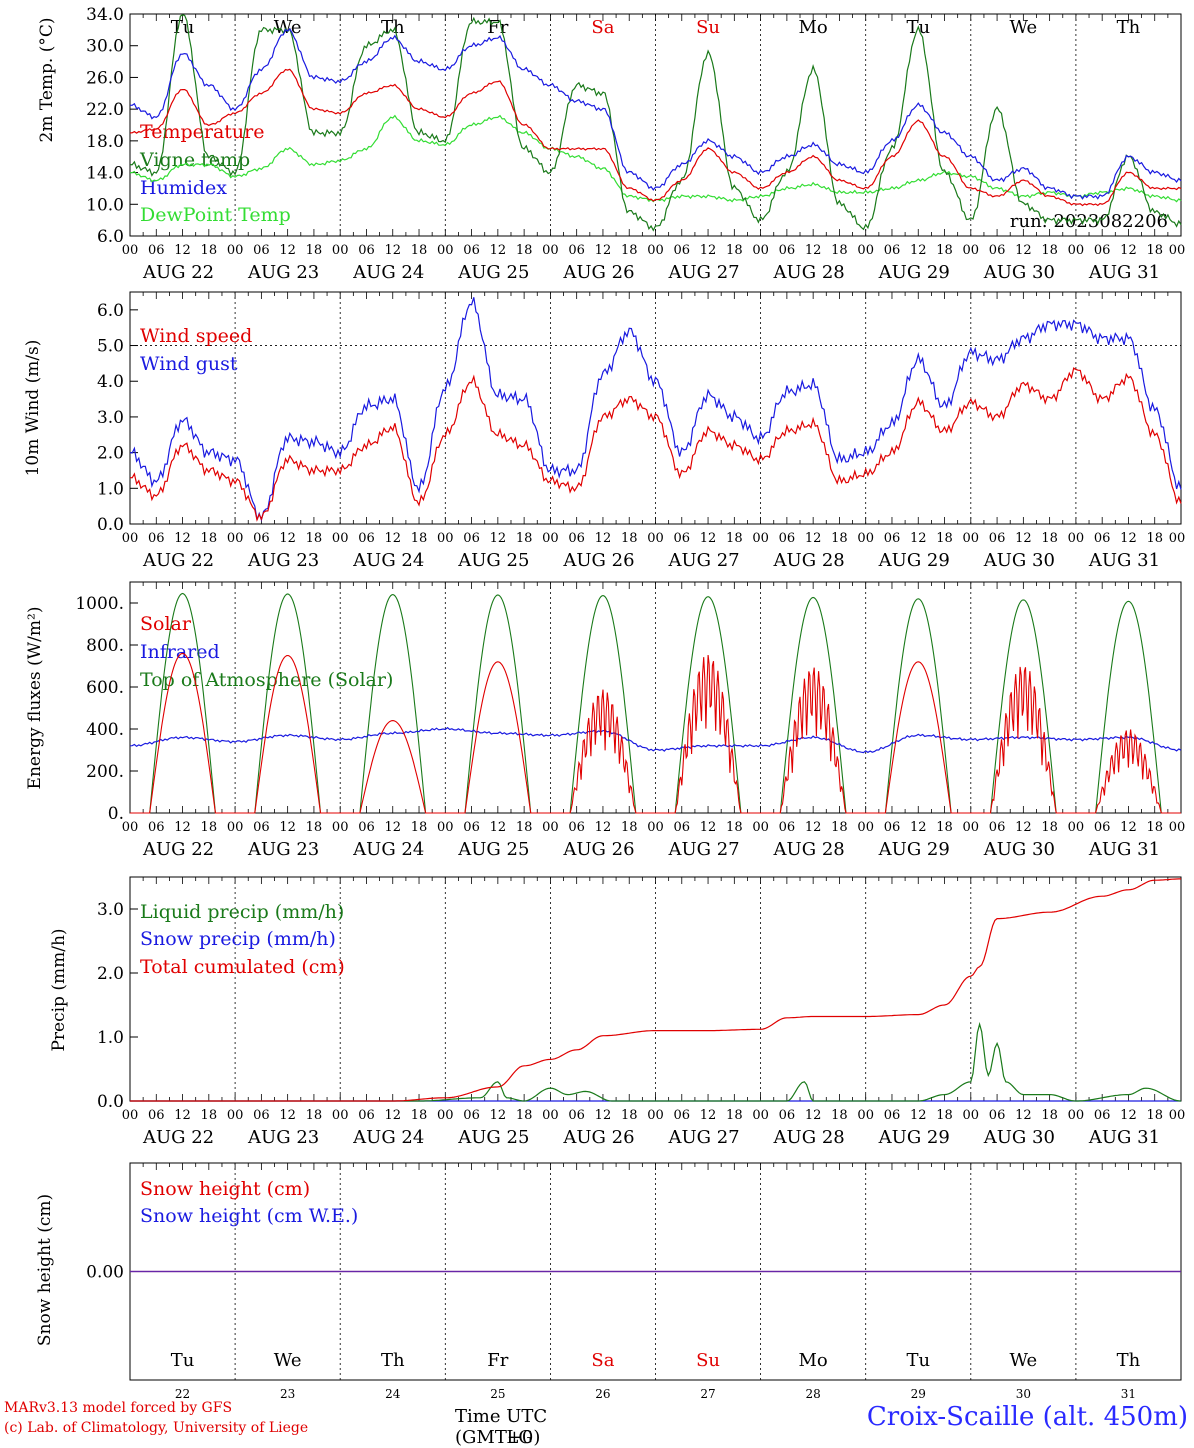  Describe the element at coordinates (288, 27) in the screenshot. I see `weekday-label: We` at that location.